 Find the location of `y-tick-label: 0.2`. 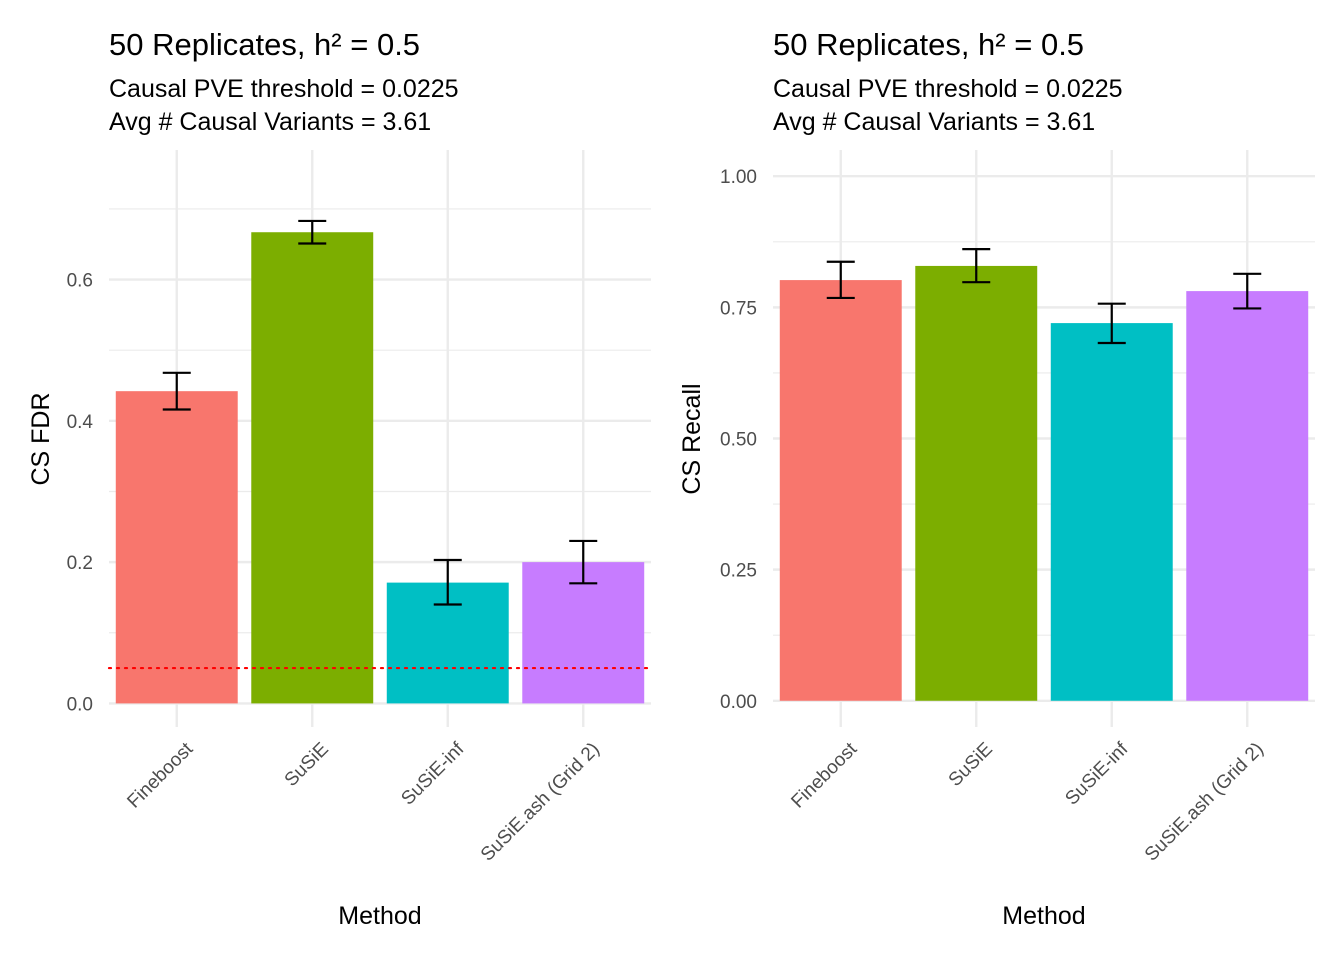

y-tick-label: 0.2 is located at coordinates (80, 563).